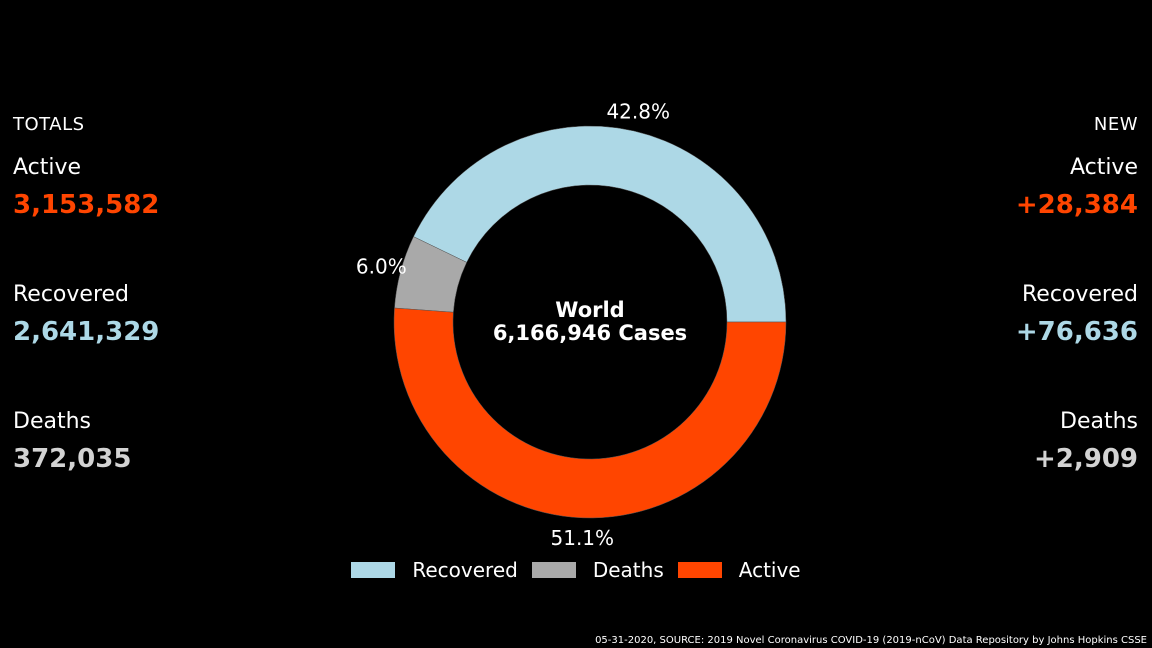 The height and width of the screenshot is (648, 1152). I want to click on slice-active, so click(590, 413).